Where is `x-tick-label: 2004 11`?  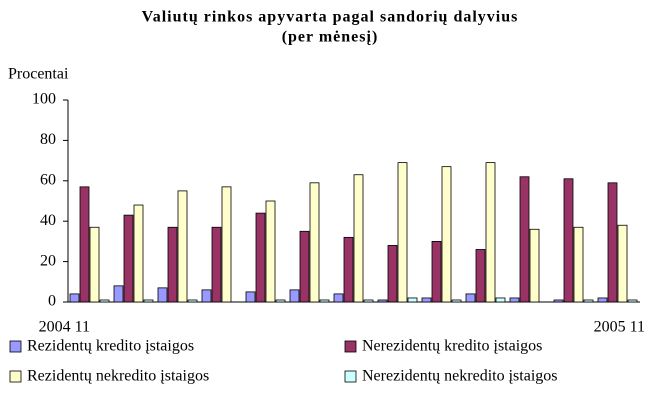 x-tick-label: 2004 11 is located at coordinates (64, 327).